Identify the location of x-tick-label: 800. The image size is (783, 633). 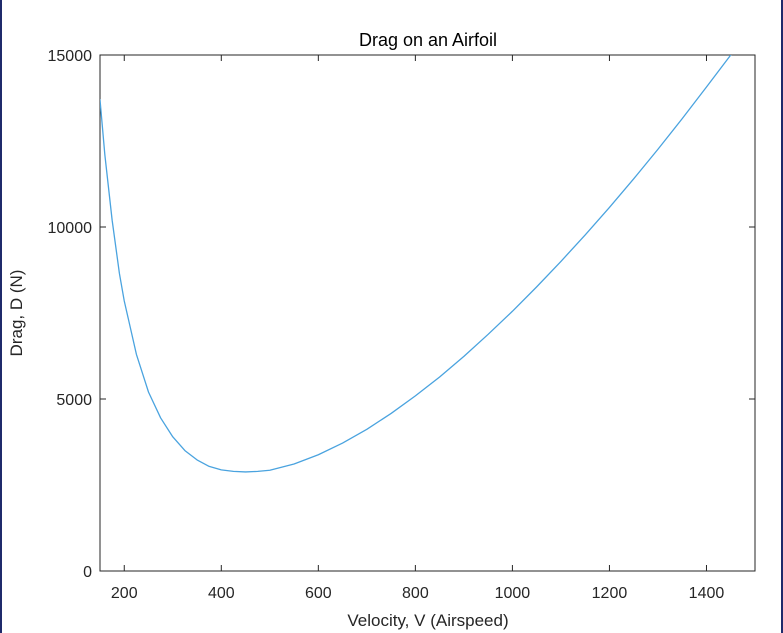
(415, 593).